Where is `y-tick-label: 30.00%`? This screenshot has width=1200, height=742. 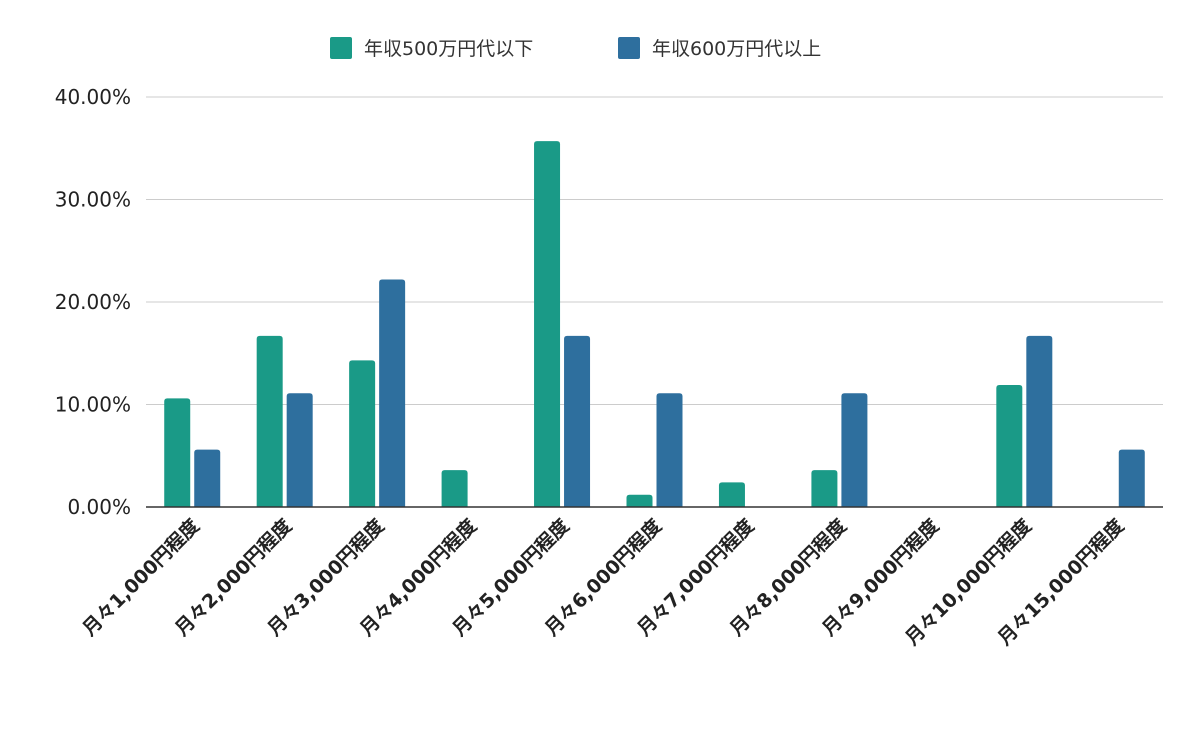 y-tick-label: 30.00% is located at coordinates (93, 200).